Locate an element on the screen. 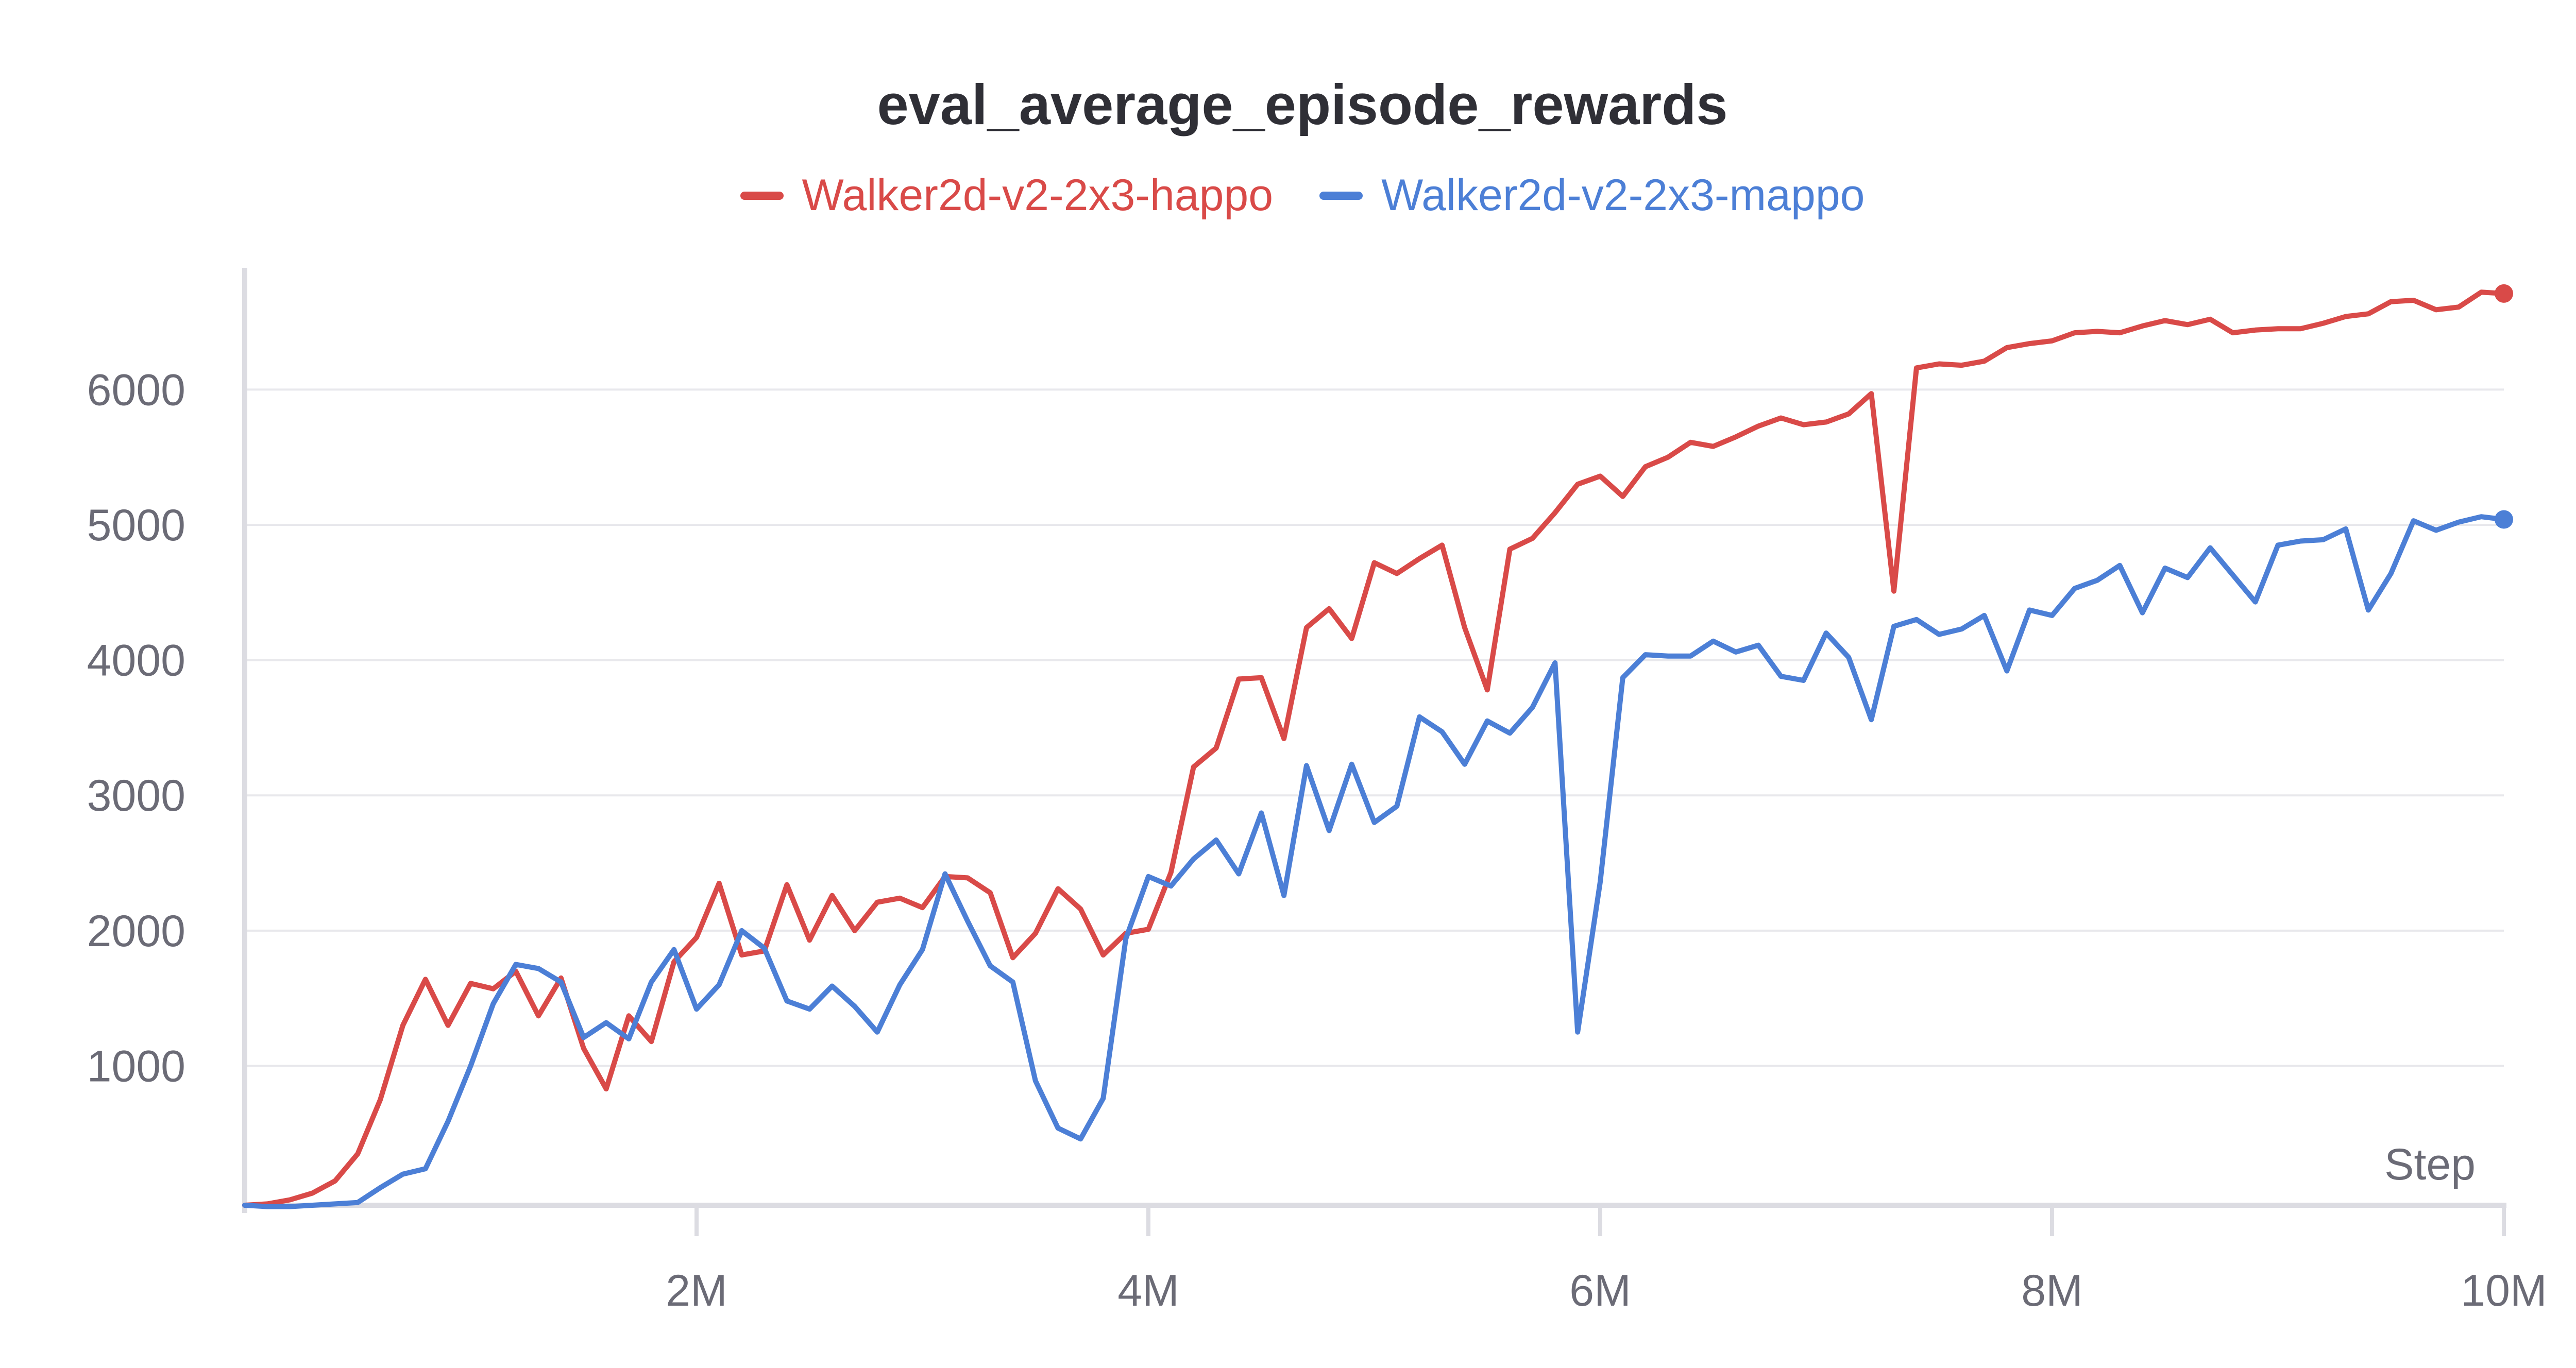 Image resolution: width=2576 pixels, height=1368 pixels. legend-item-happo: Walker2d-v2-2x3-happo is located at coordinates (1007, 195).